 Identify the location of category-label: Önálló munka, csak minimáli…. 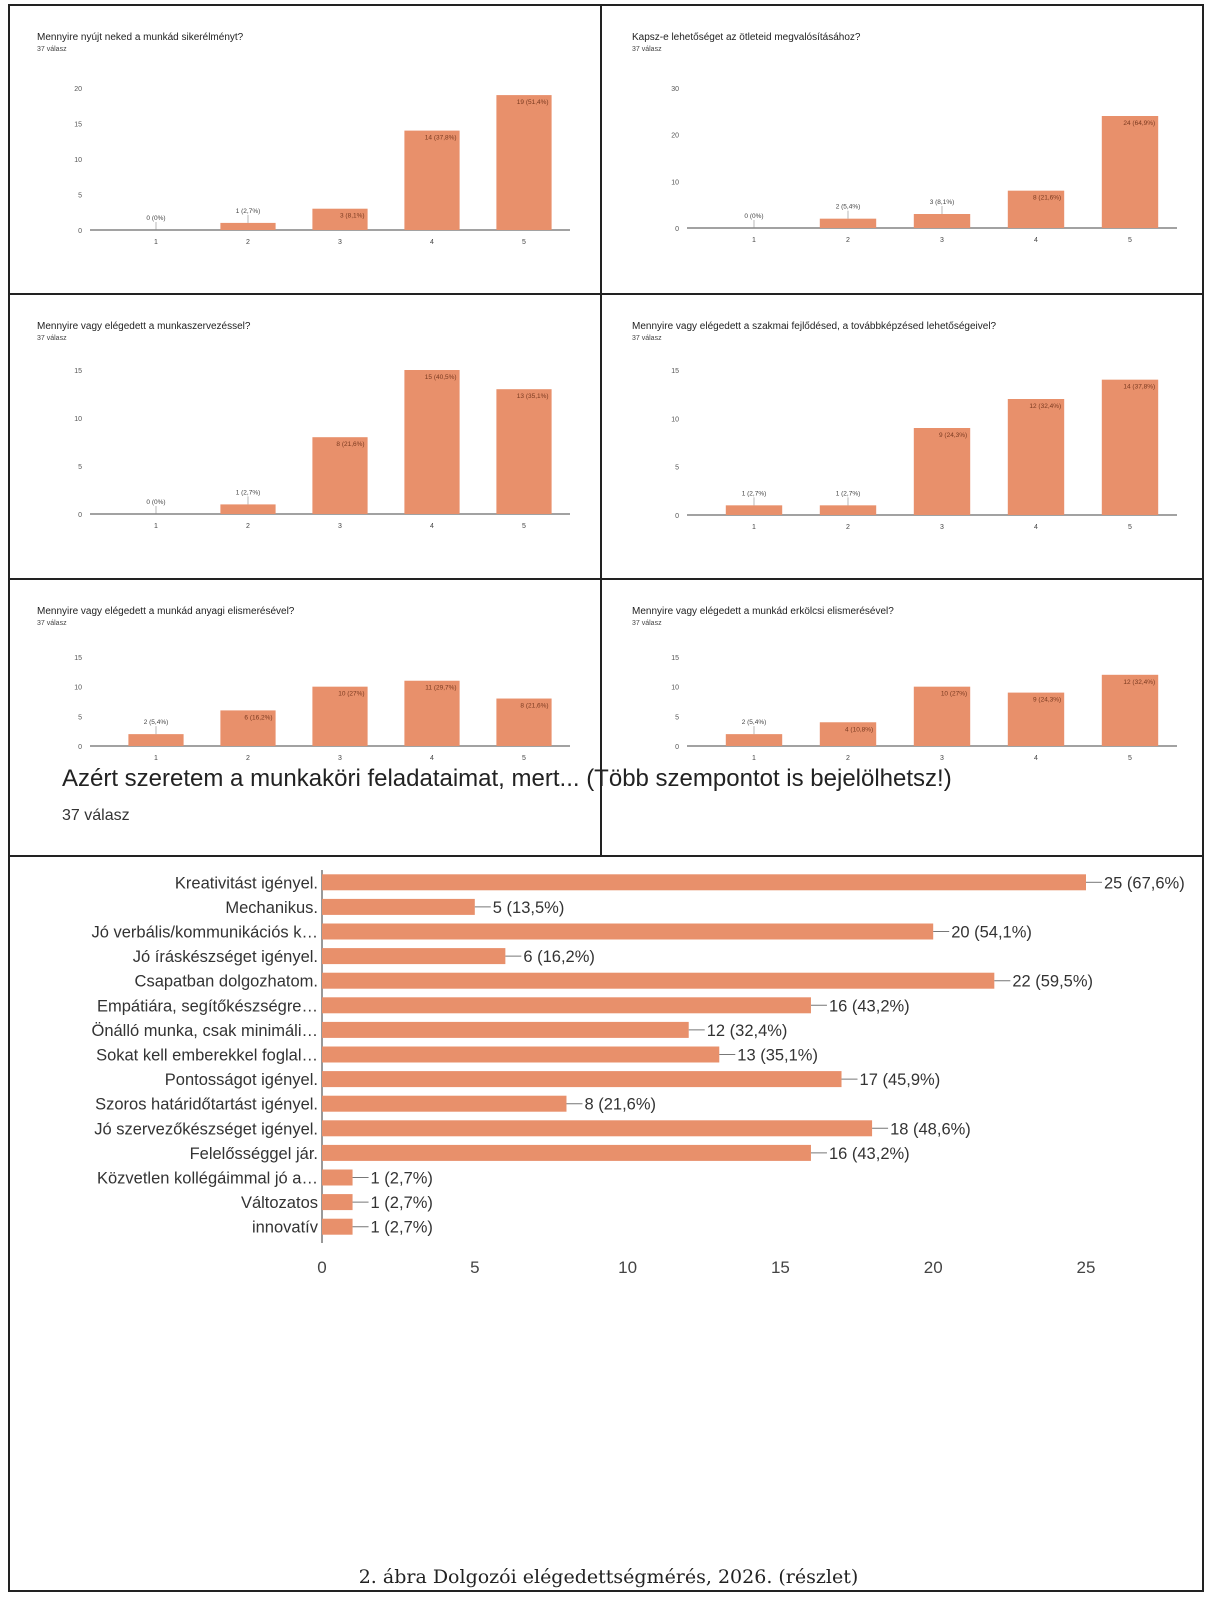
(205, 1031).